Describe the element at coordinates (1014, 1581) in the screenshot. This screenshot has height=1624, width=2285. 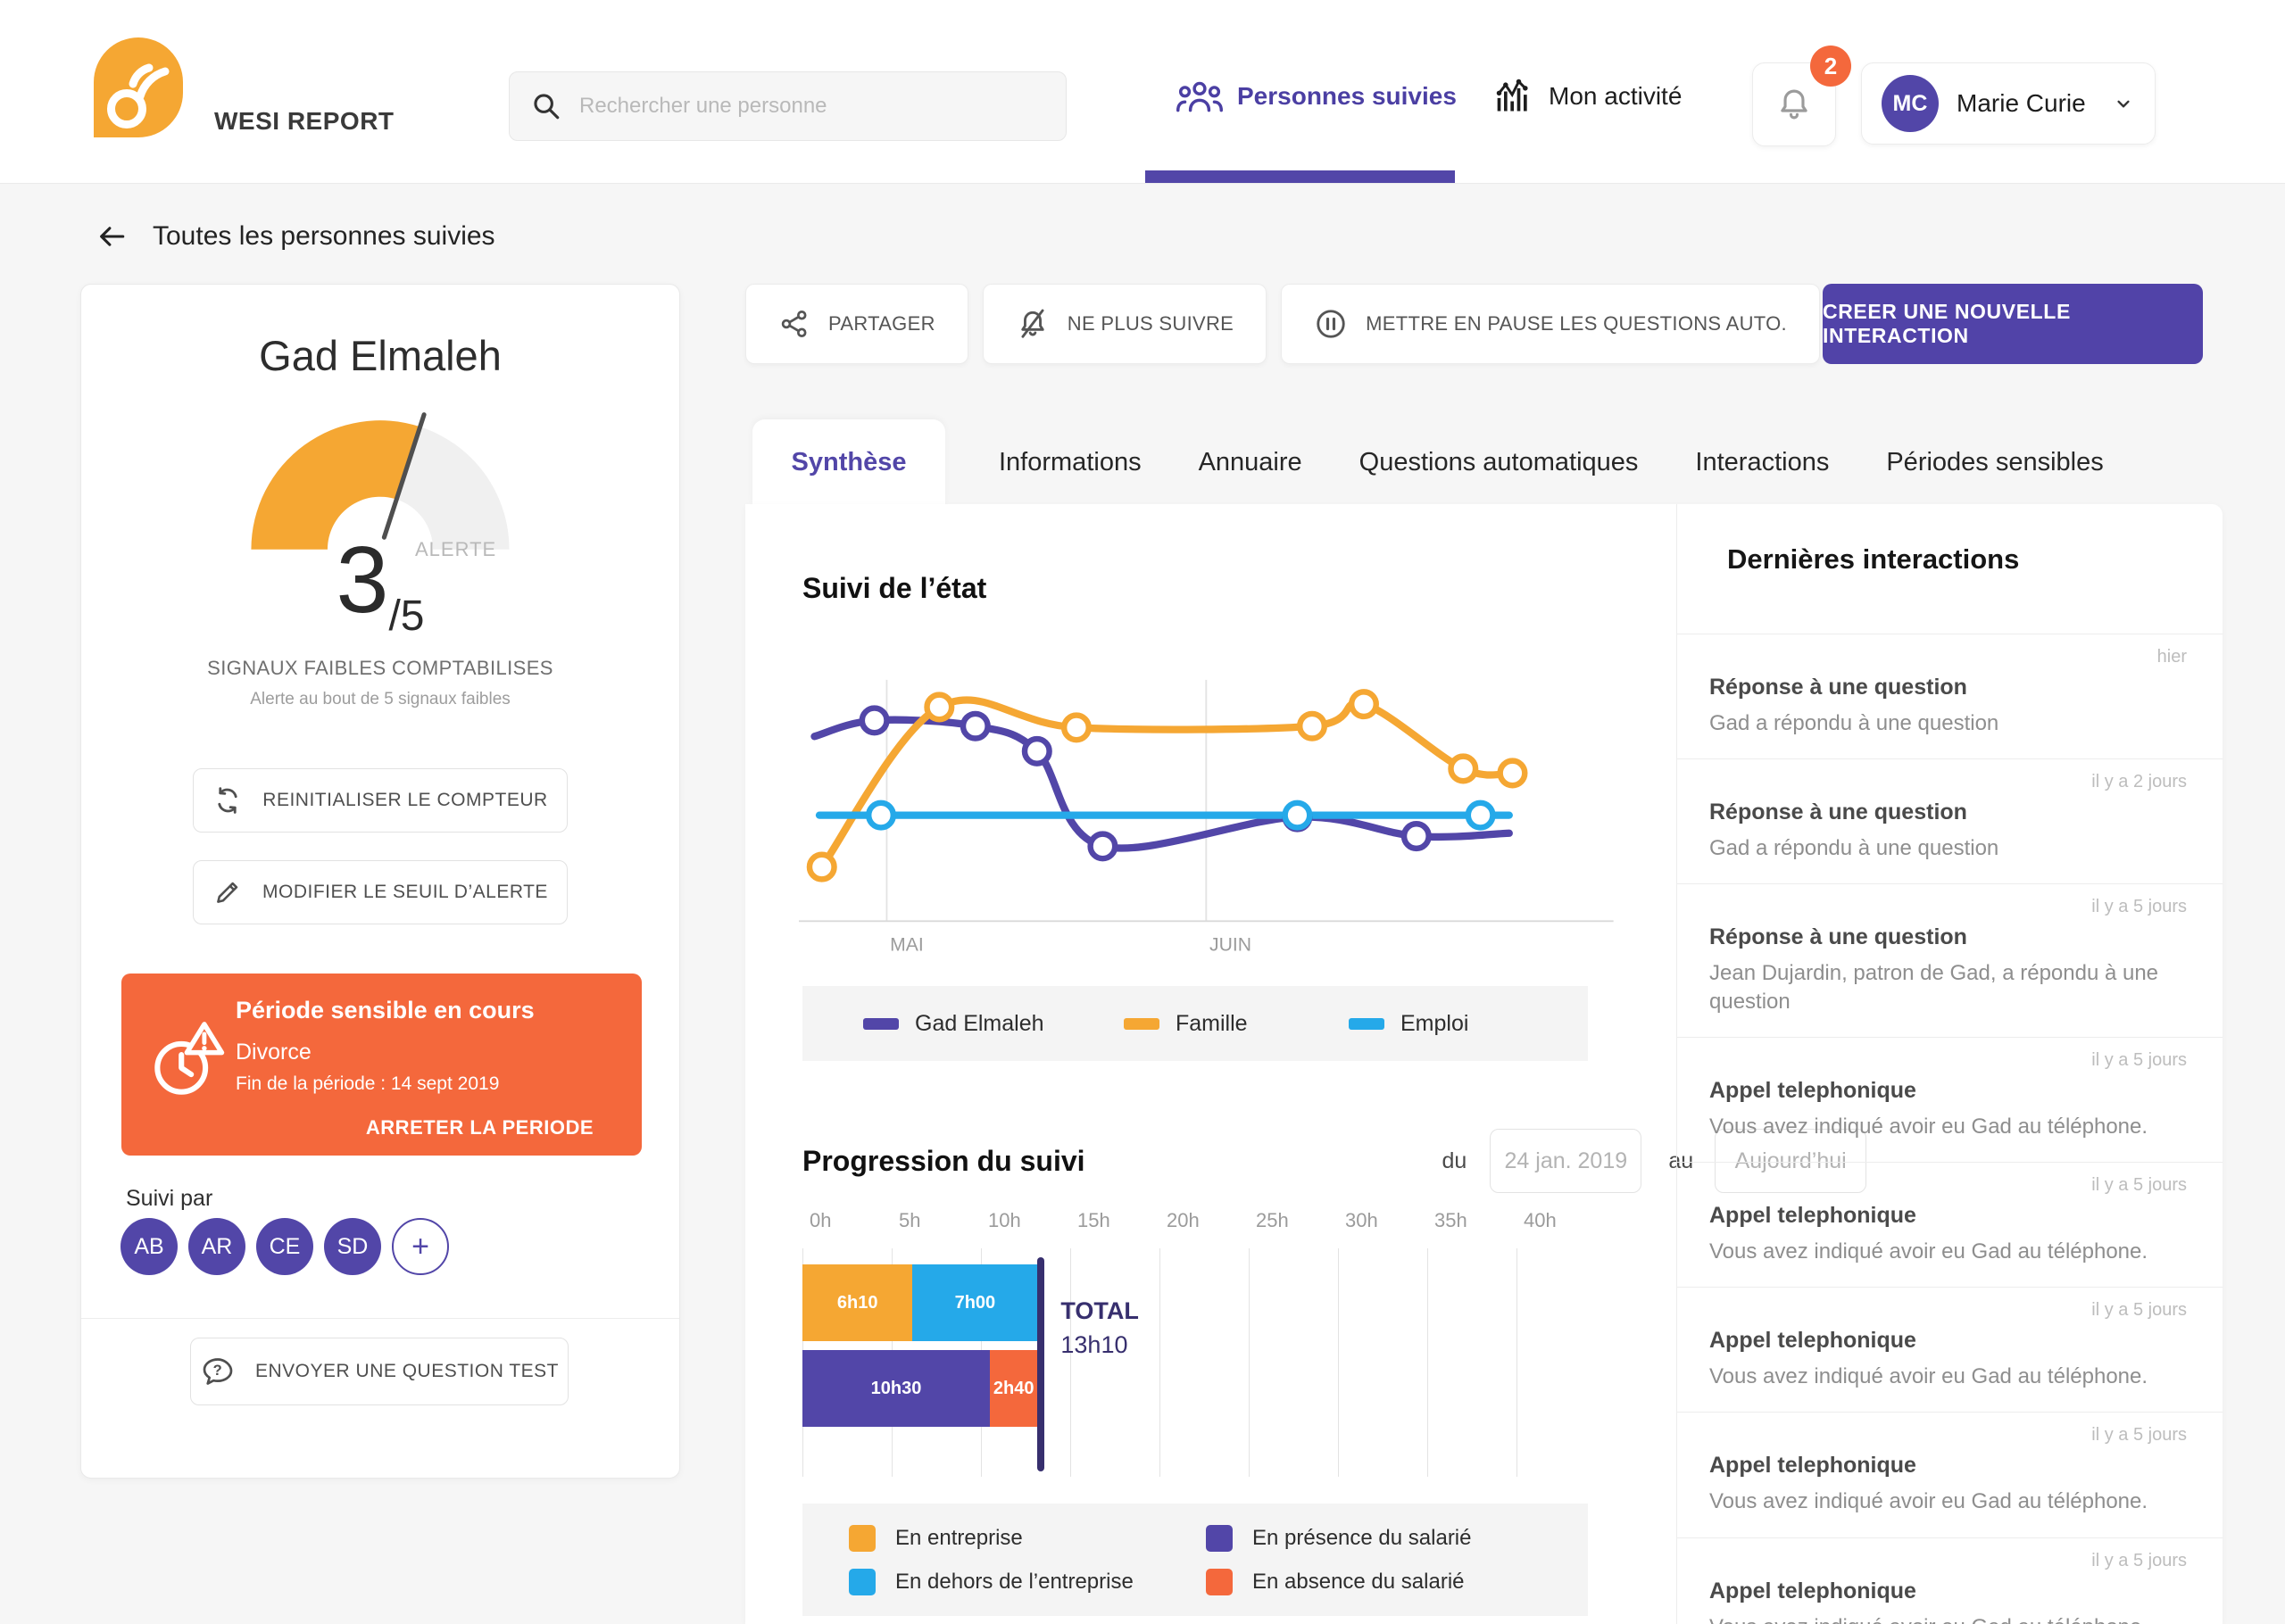
I see `legend-label: En dehors de l’entreprise` at that location.